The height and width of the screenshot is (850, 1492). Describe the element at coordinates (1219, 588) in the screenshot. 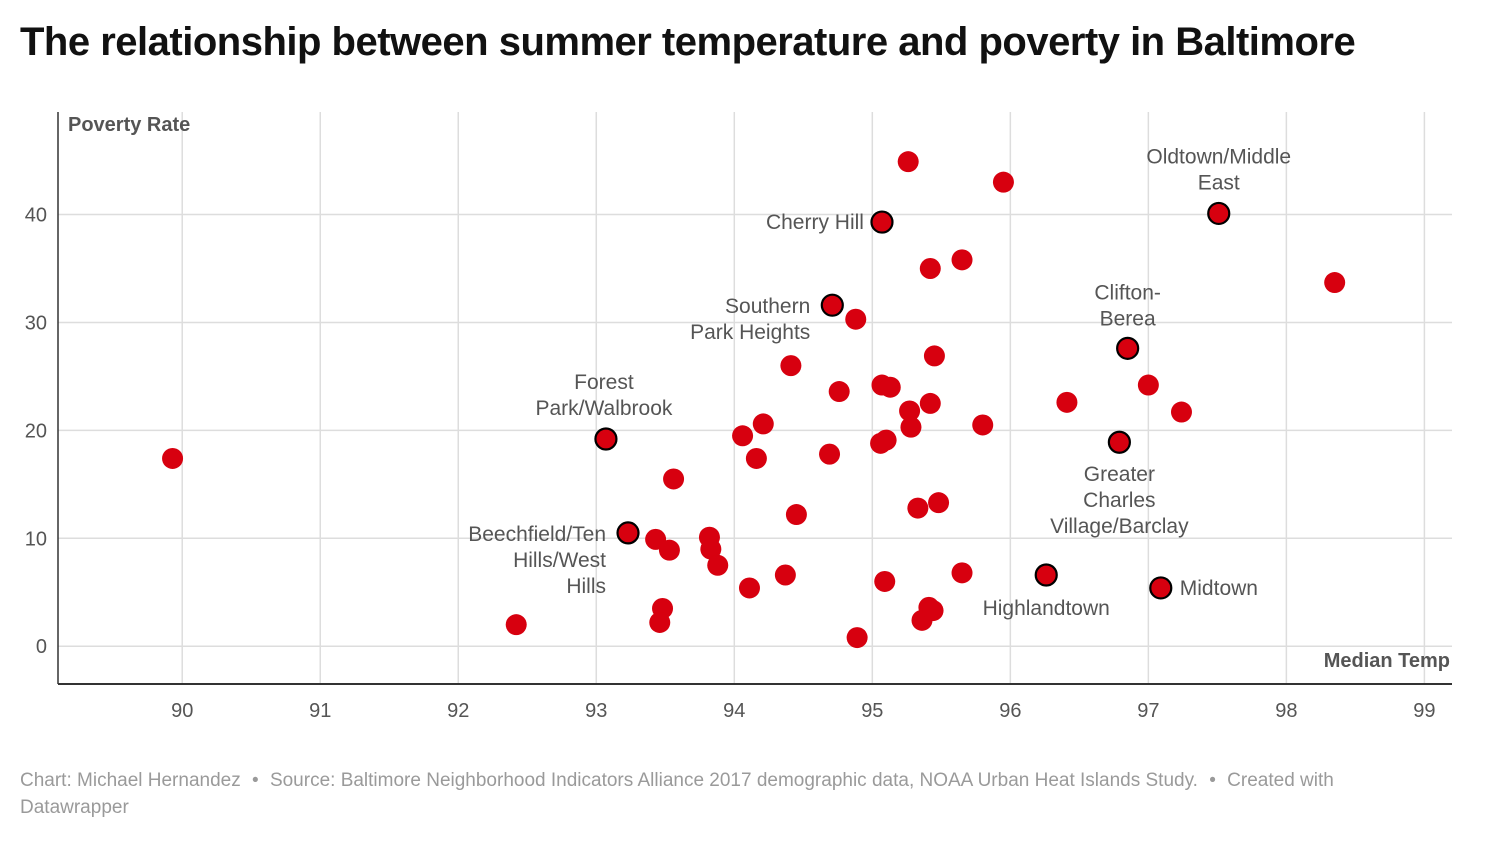

I see `point-label: Midtown` at that location.